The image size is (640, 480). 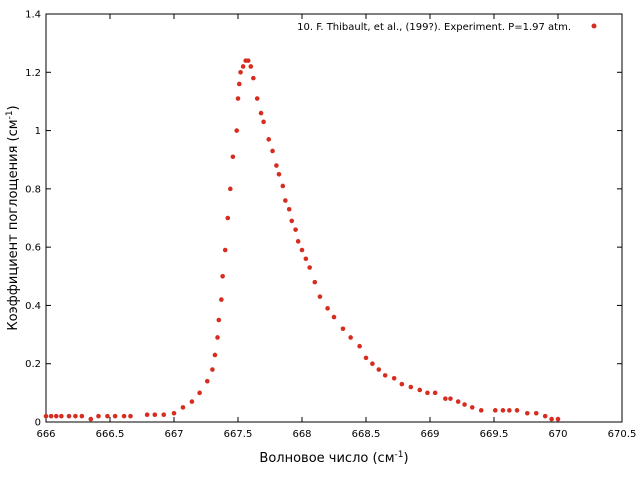 I want to click on y-tick-label: 1, so click(x=38, y=131).